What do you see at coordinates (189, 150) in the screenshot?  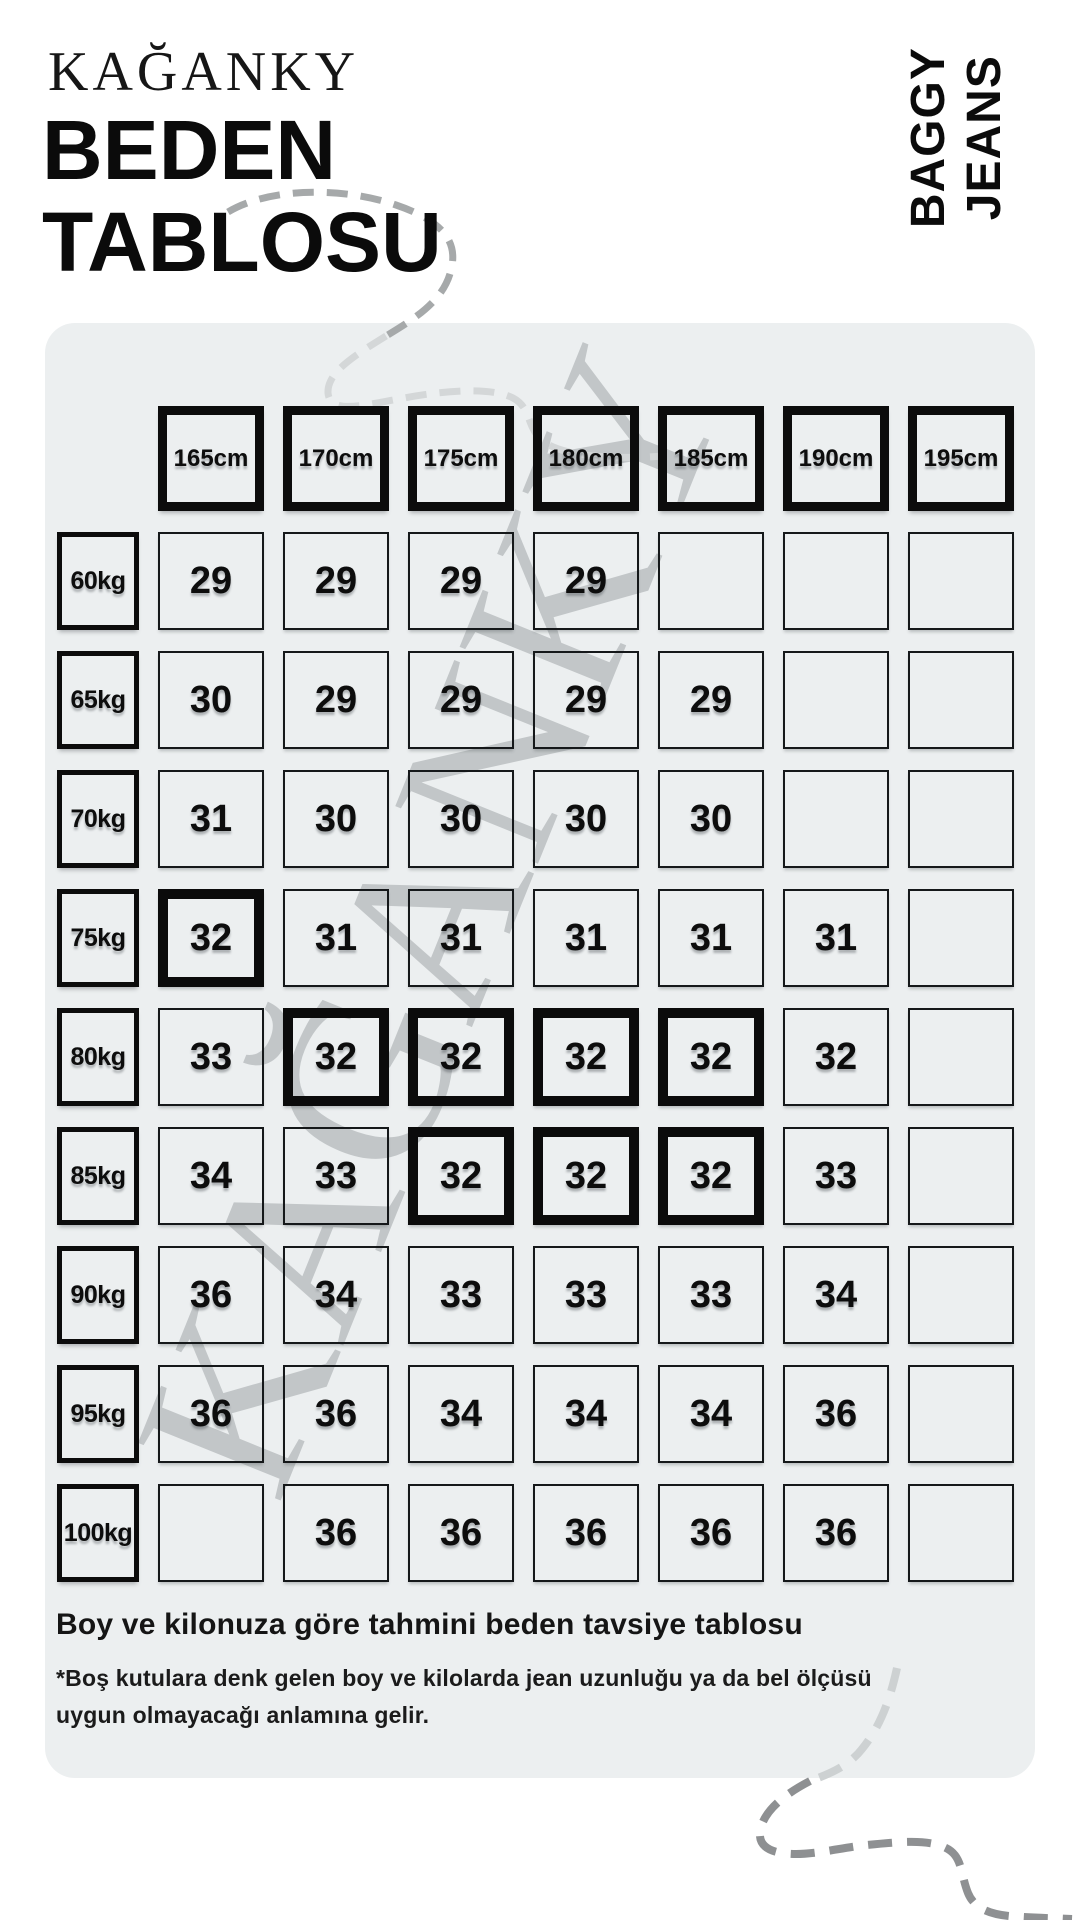 I see `page-title-line1: BEDEN` at bounding box center [189, 150].